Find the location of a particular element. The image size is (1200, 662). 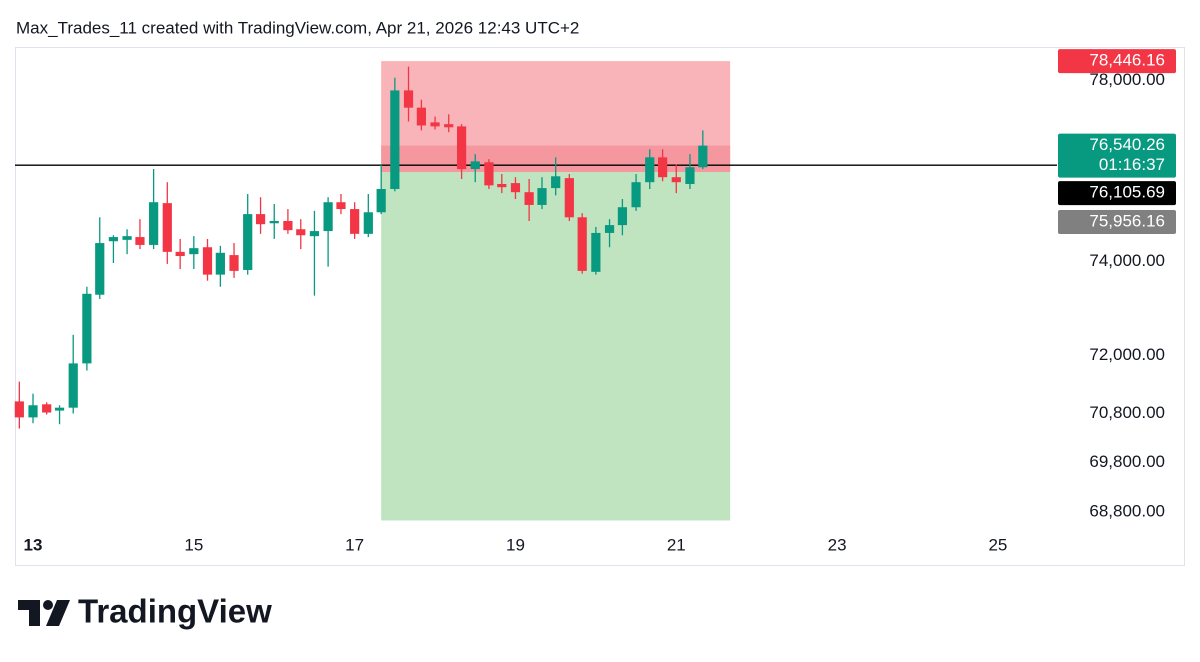

entry-marker is located at coordinates (1117, 221).